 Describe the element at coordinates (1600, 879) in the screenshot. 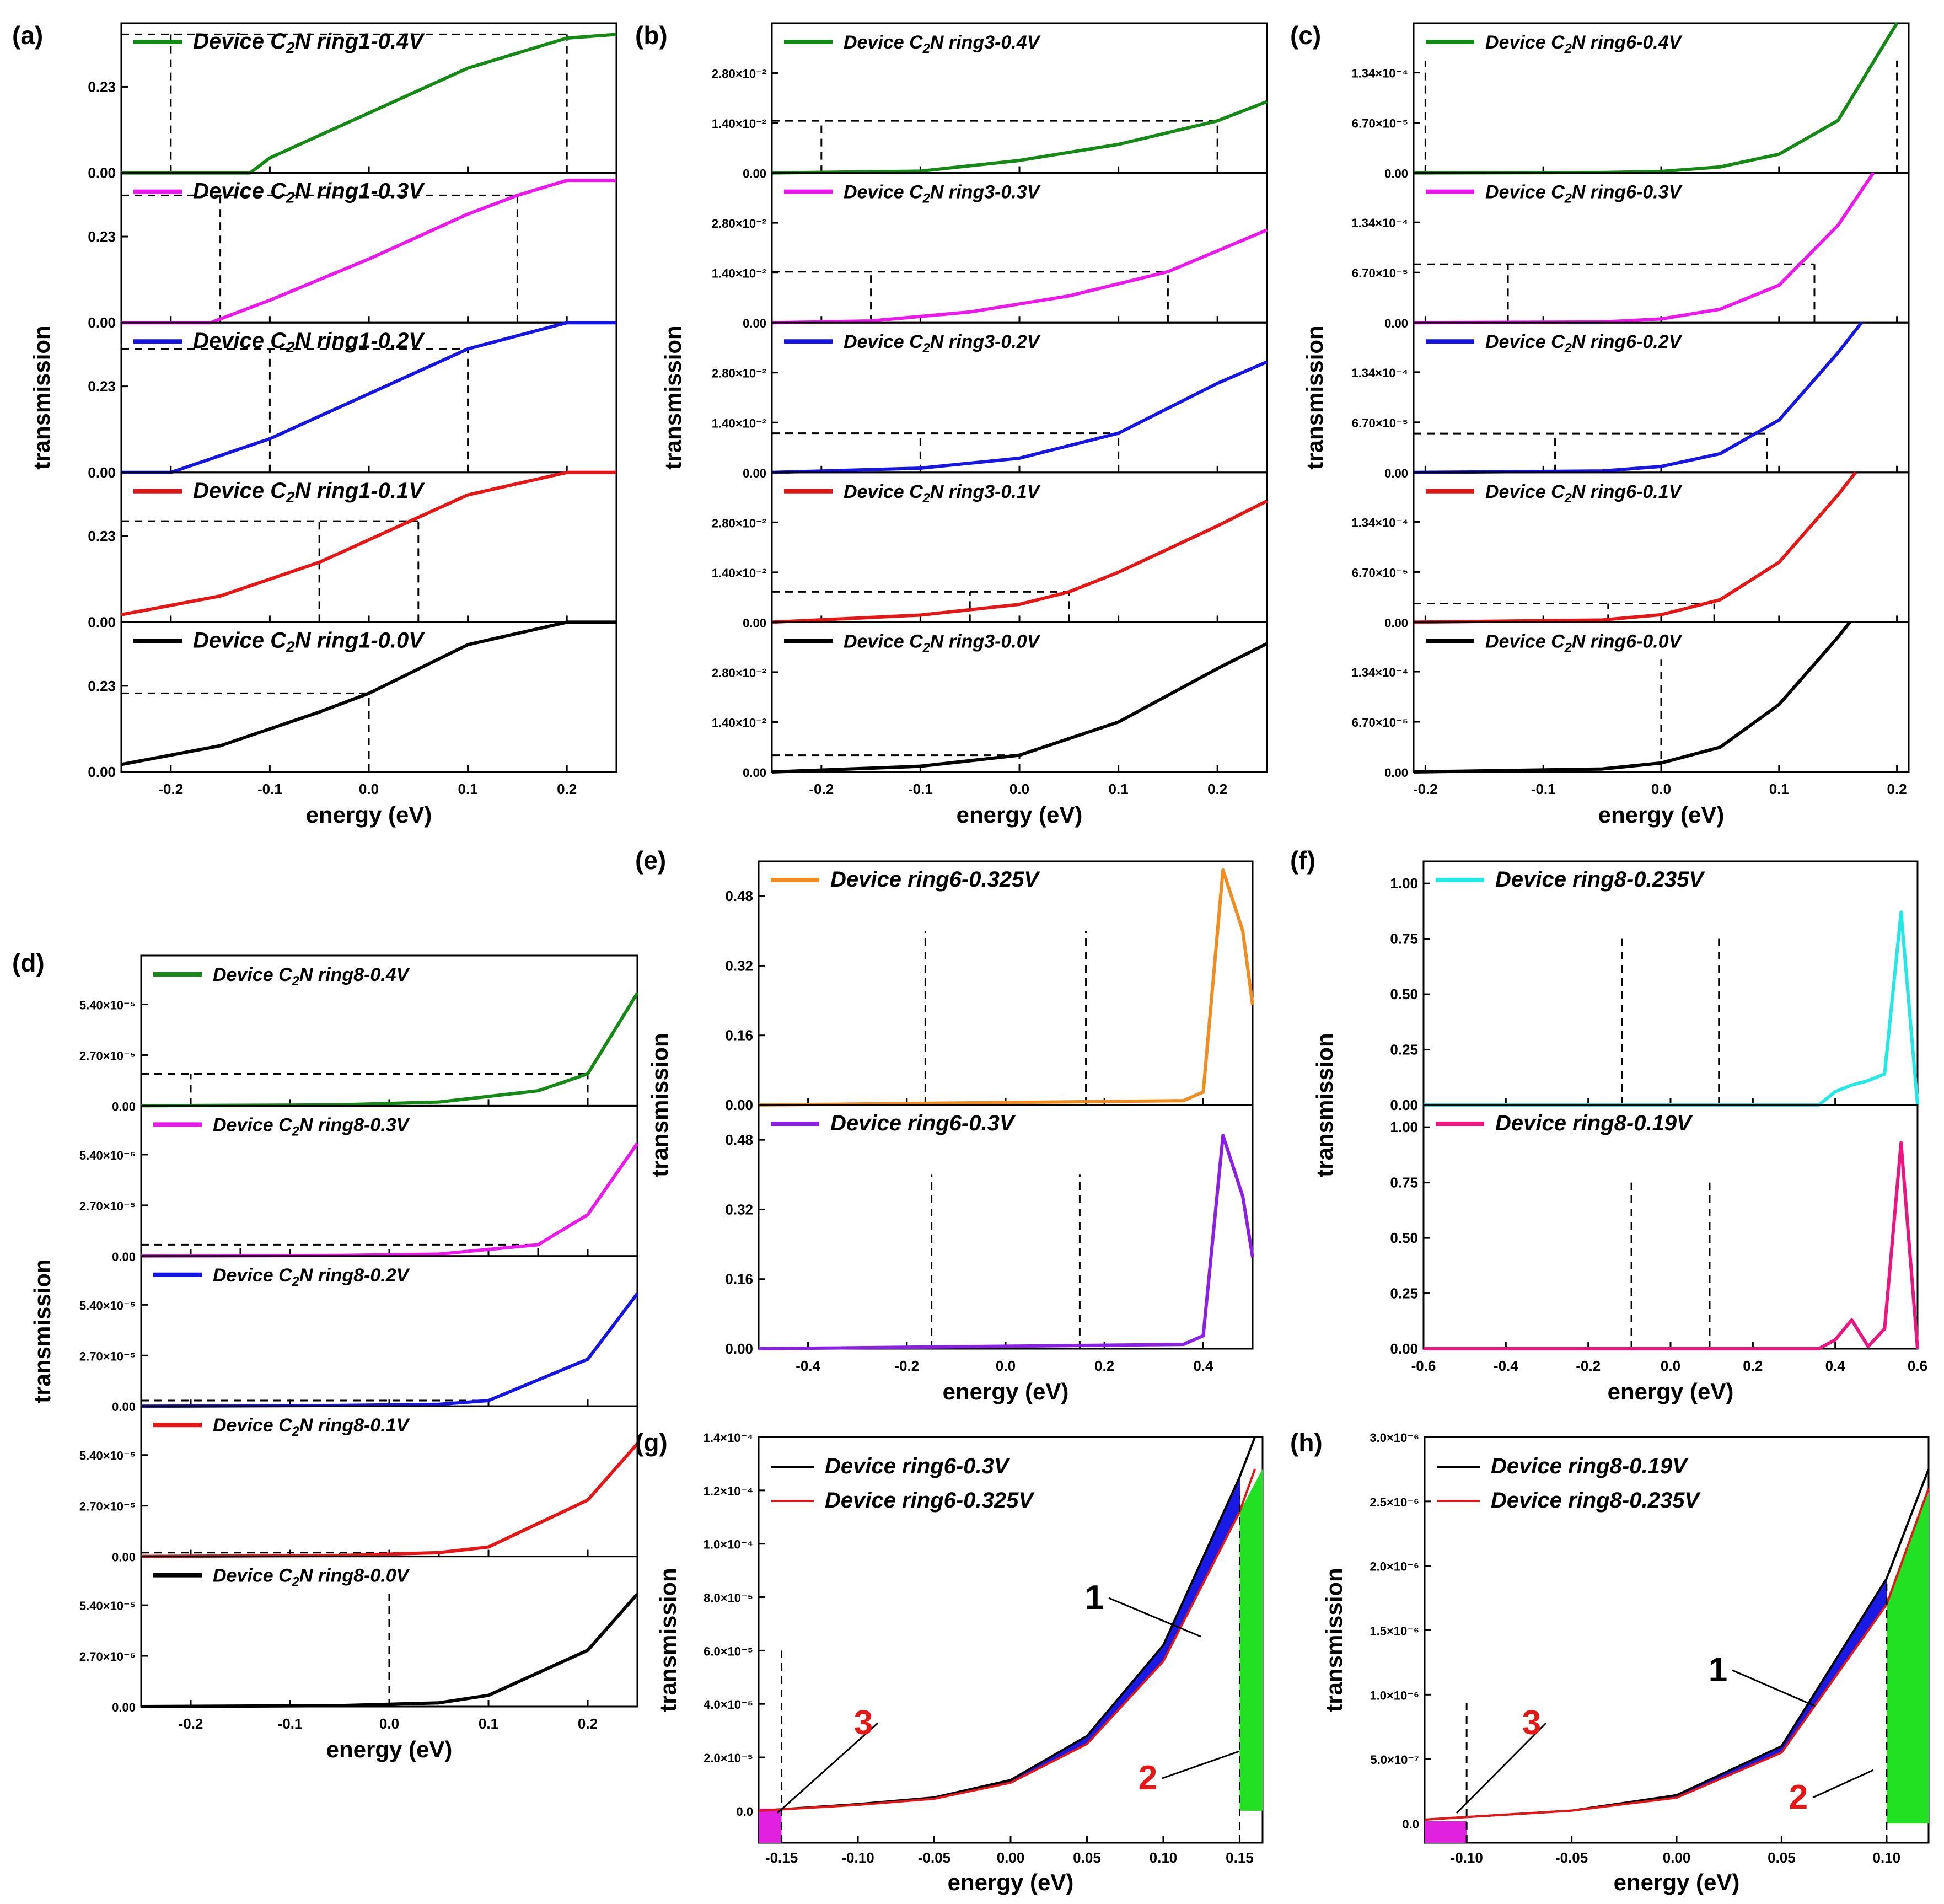

I see `legend-label: Device ring8-0.235V` at that location.